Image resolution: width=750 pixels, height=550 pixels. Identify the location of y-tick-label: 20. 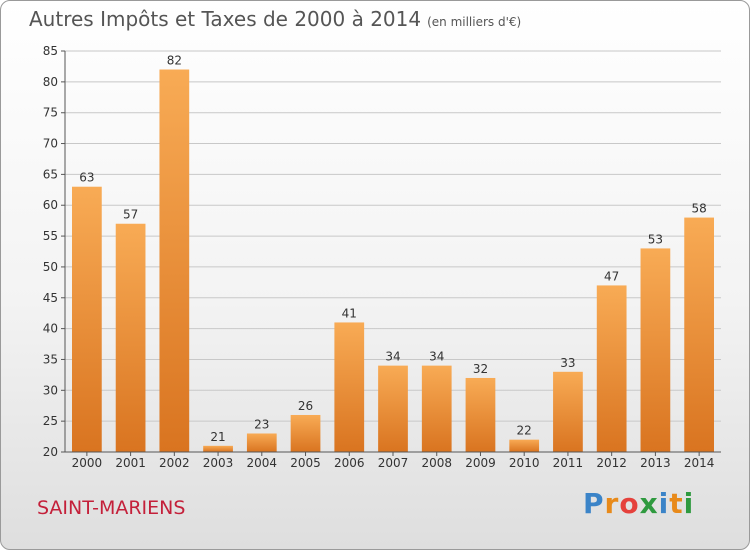
(50, 452).